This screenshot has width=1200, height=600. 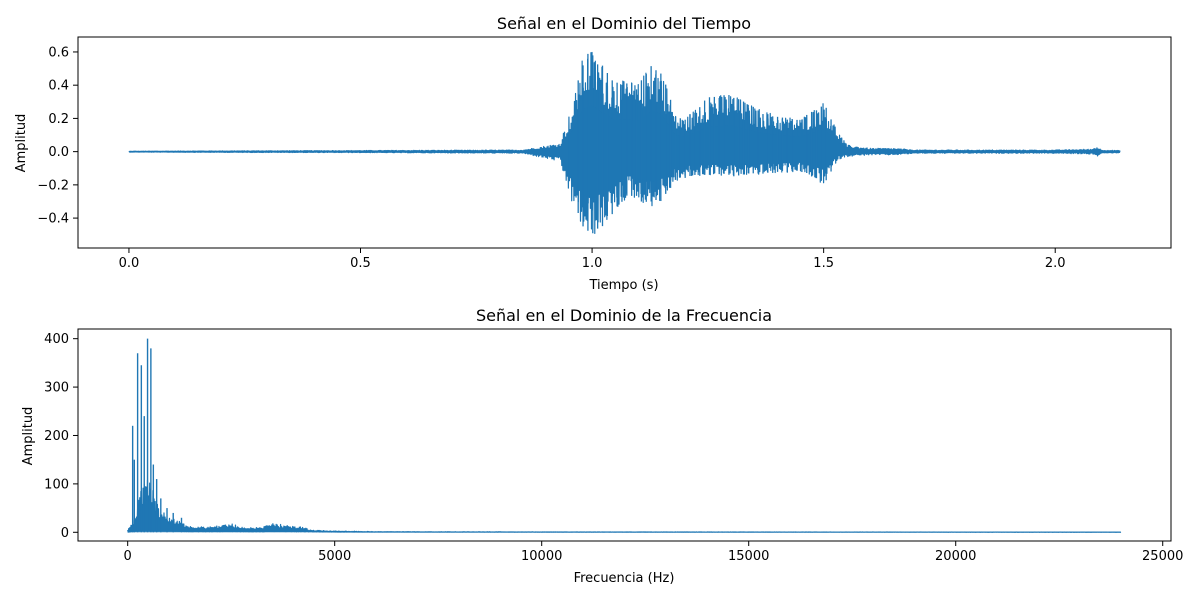 What do you see at coordinates (21, 143) in the screenshot?
I see `time-chart-y-axis-label: Amplitud` at bounding box center [21, 143].